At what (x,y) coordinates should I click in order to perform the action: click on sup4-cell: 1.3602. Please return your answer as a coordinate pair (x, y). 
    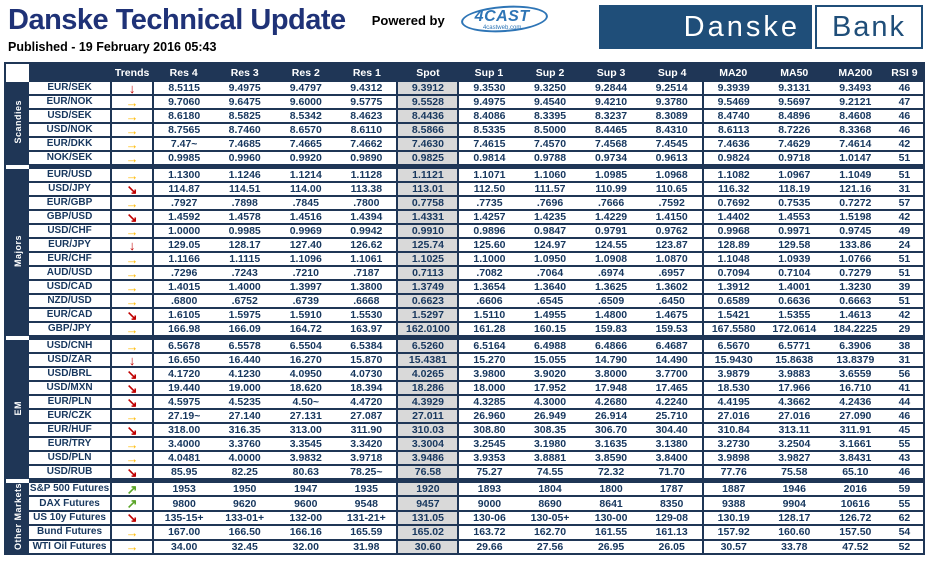
    Looking at the image, I should click on (672, 287).